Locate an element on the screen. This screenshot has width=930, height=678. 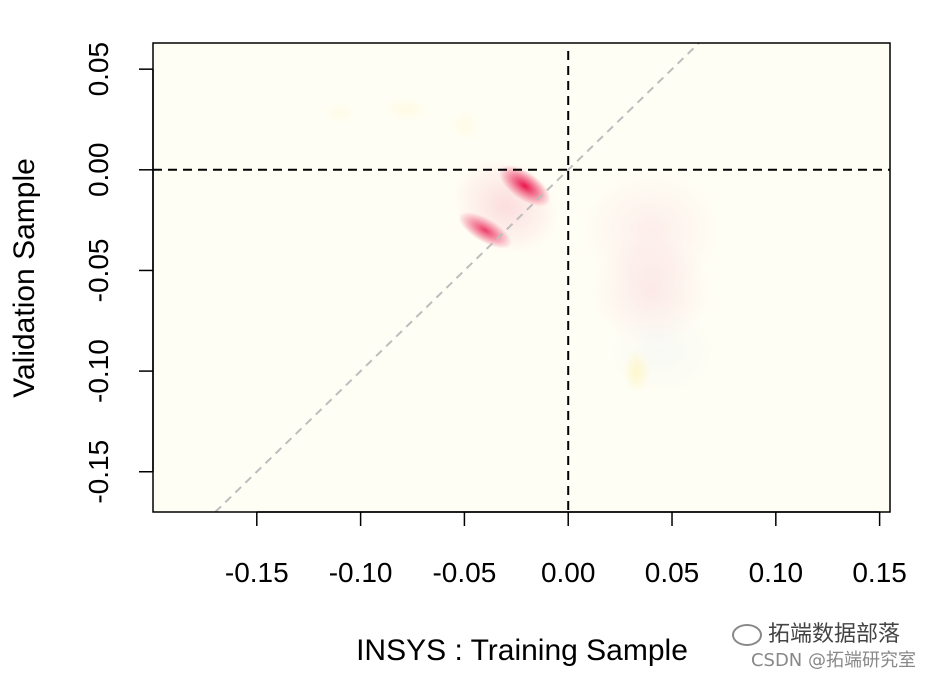
y-axis-title: Validation Sample is located at coordinates (24, 278).